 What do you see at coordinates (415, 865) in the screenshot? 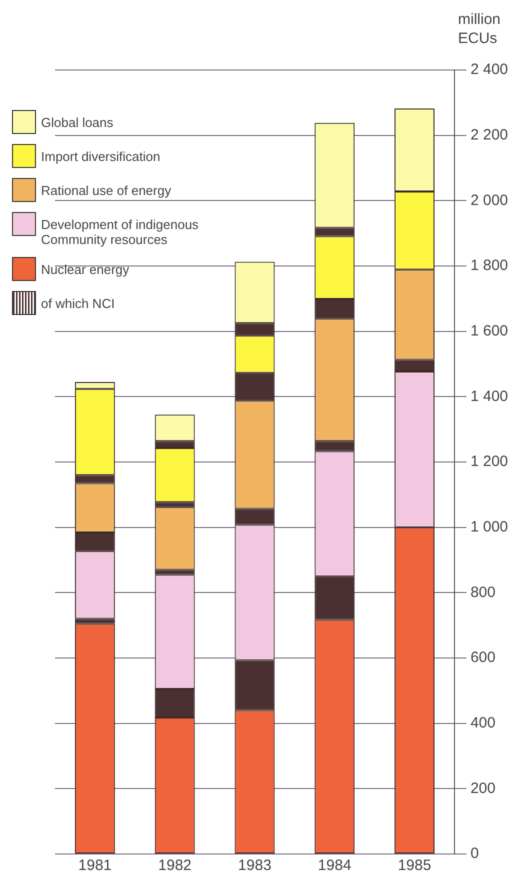
I see `x-tick-label: 1985` at bounding box center [415, 865].